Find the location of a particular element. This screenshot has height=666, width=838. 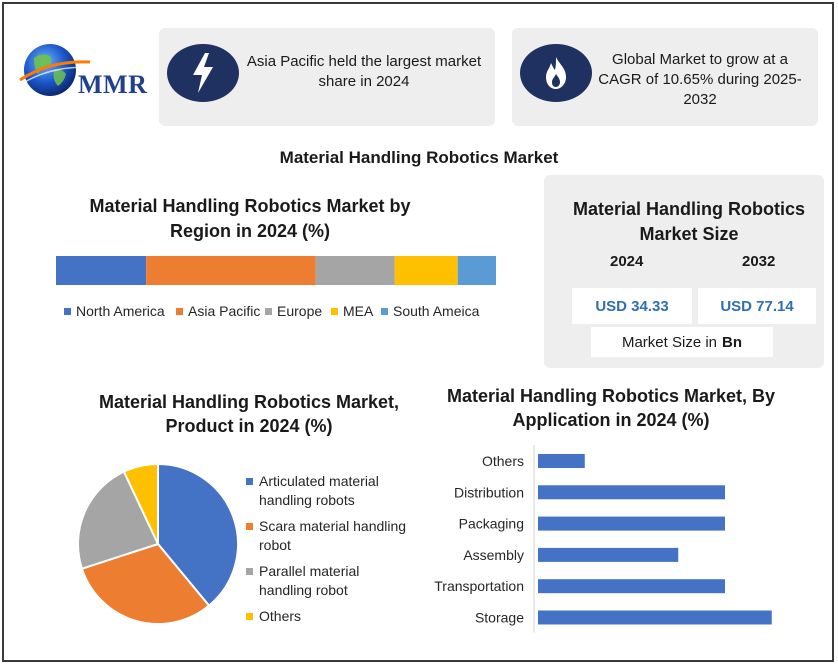

globe-icon is located at coordinates (50, 70).